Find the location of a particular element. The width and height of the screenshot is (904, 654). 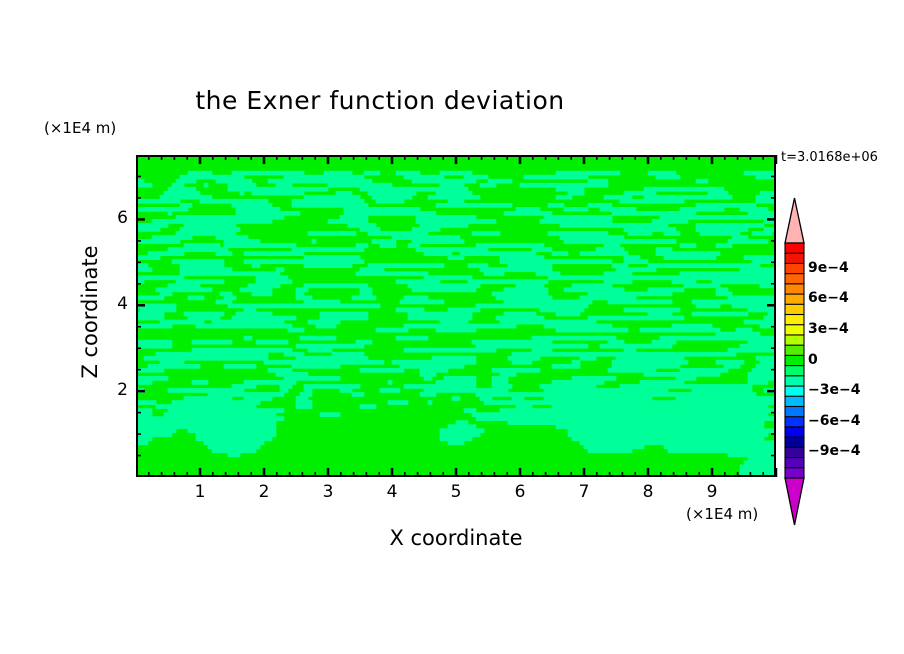

y-axis-unit-label: (×1E4 m) is located at coordinates (80, 128).